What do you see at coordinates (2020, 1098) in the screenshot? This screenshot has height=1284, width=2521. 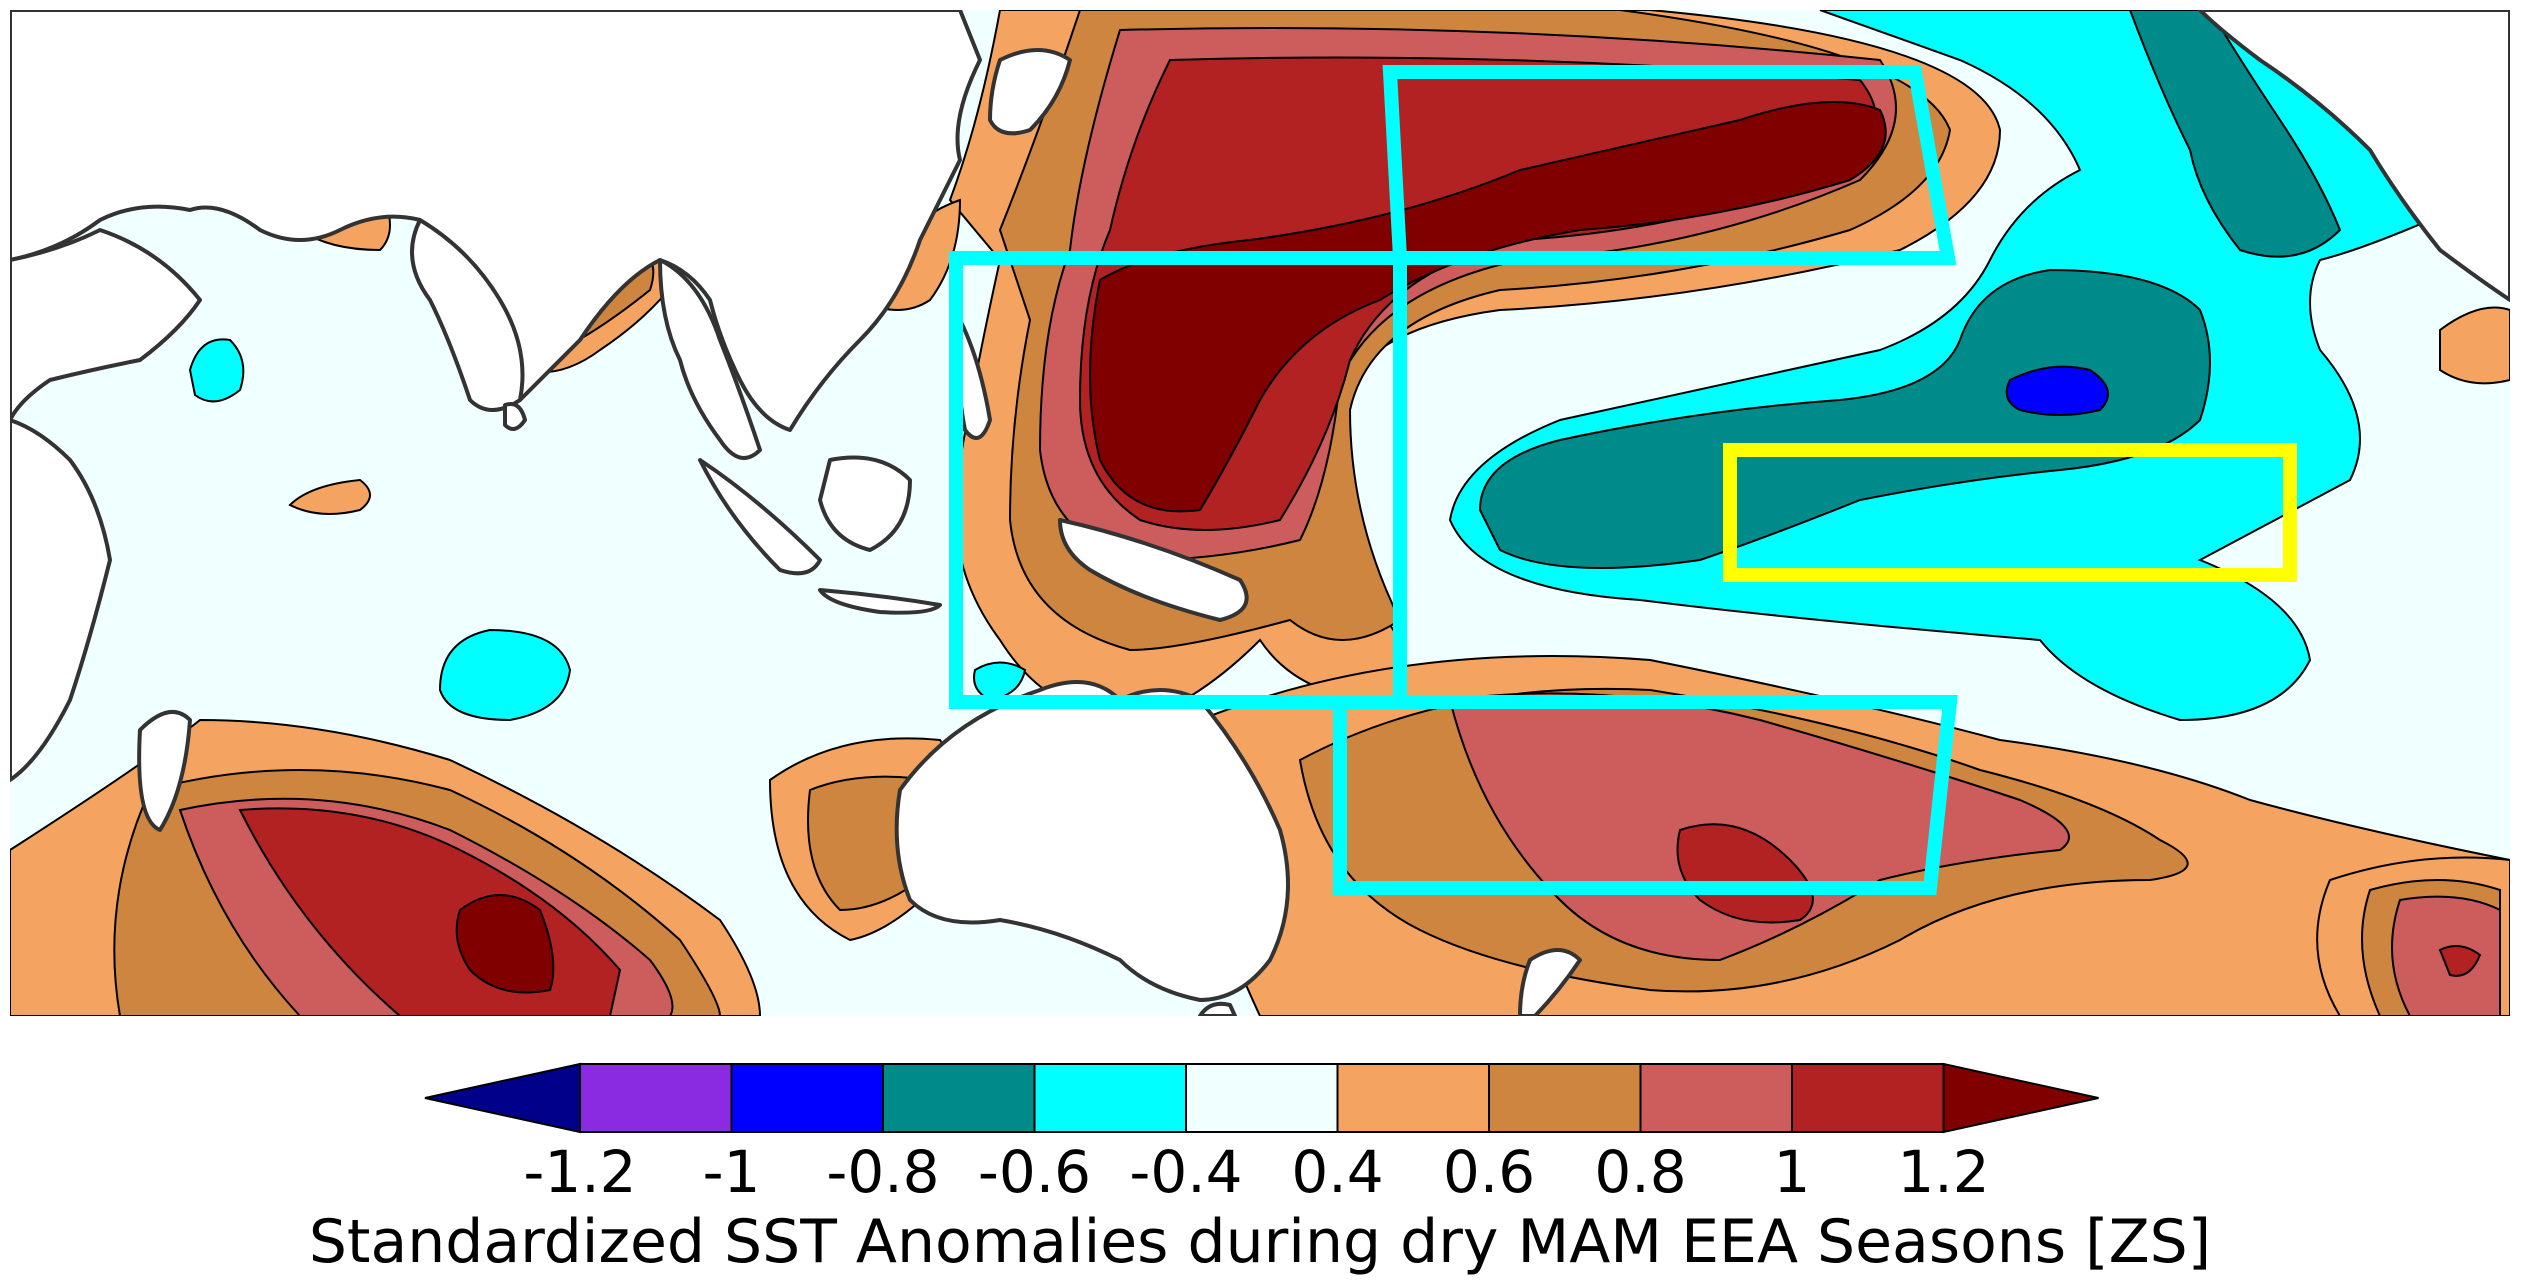 I see `colorbar-over-arrow` at bounding box center [2020, 1098].